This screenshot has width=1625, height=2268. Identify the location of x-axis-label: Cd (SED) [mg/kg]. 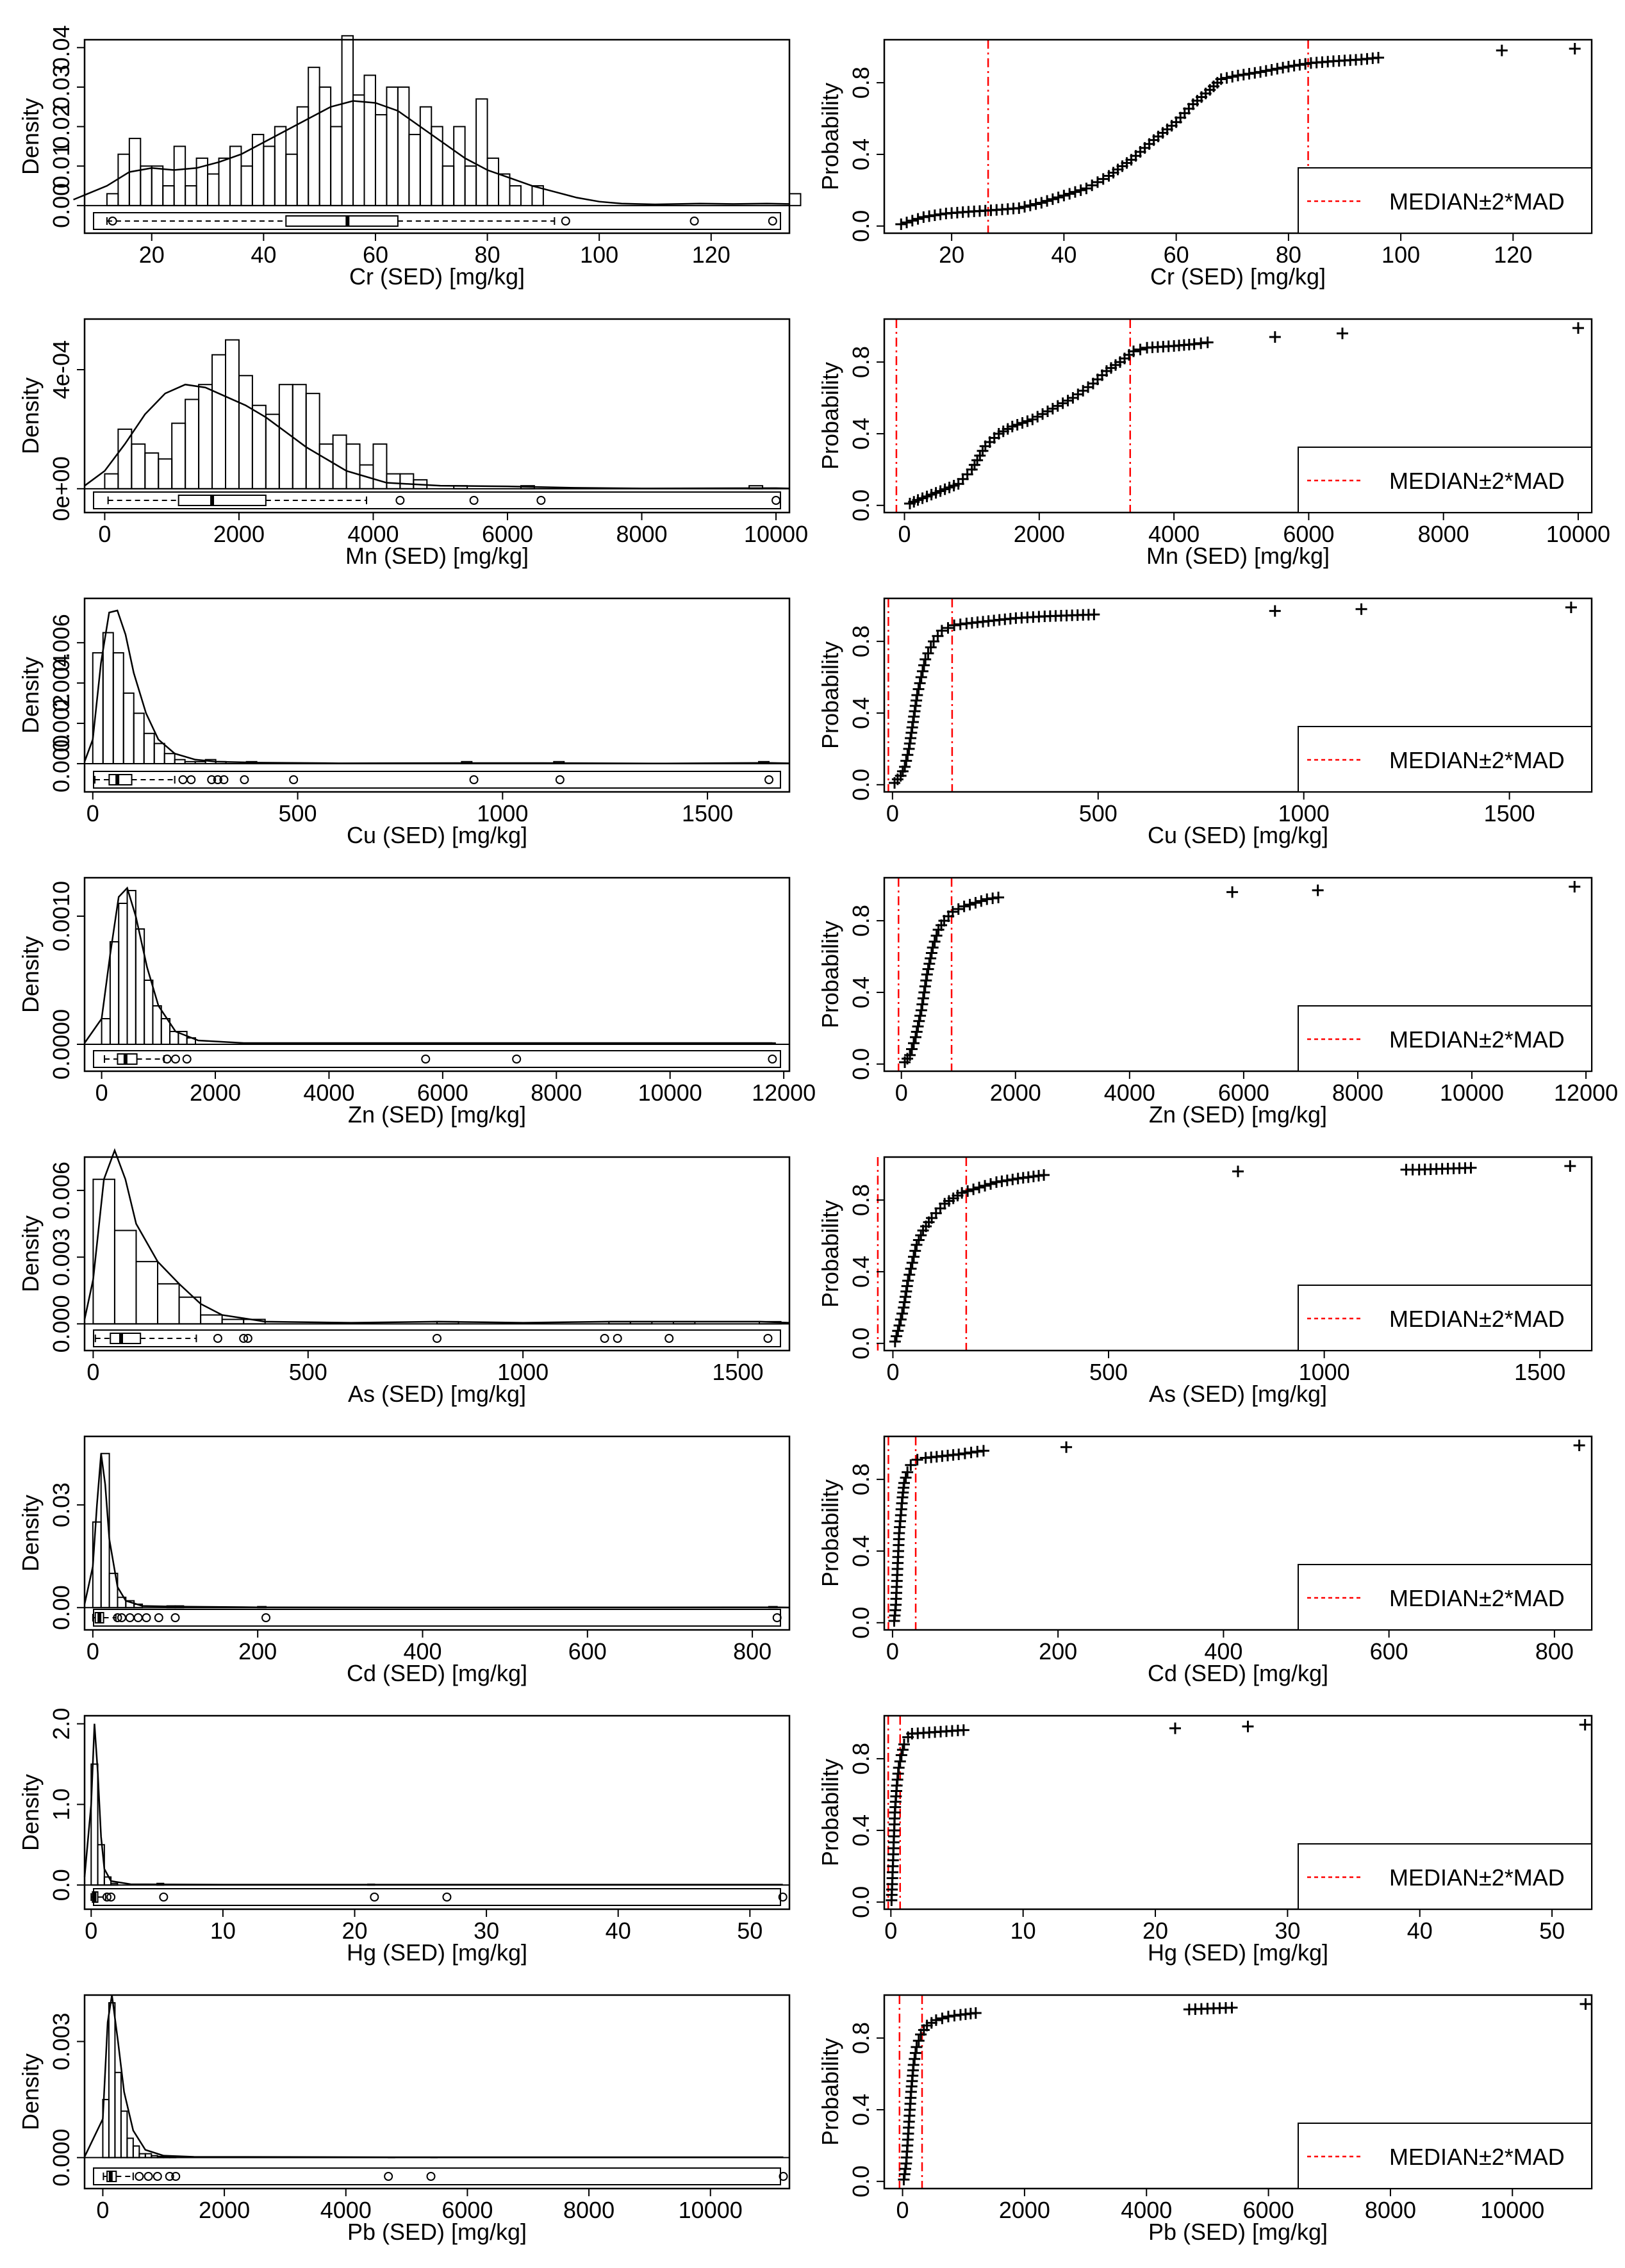
(1238, 1673).